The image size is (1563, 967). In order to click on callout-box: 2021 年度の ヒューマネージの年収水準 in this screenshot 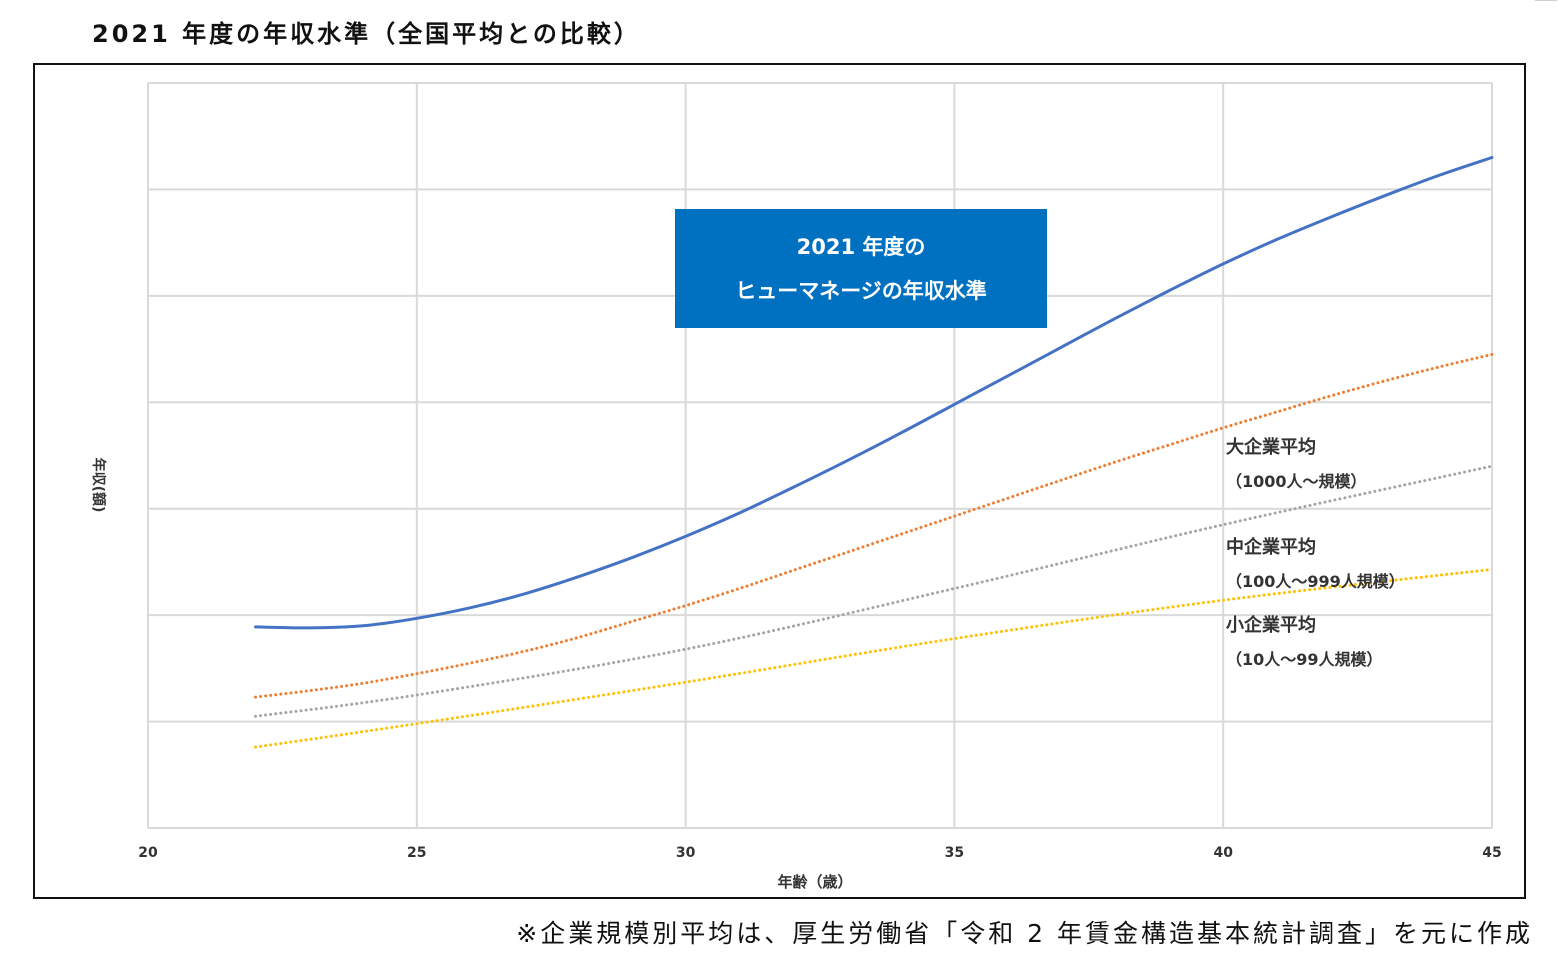, I will do `click(861, 268)`.